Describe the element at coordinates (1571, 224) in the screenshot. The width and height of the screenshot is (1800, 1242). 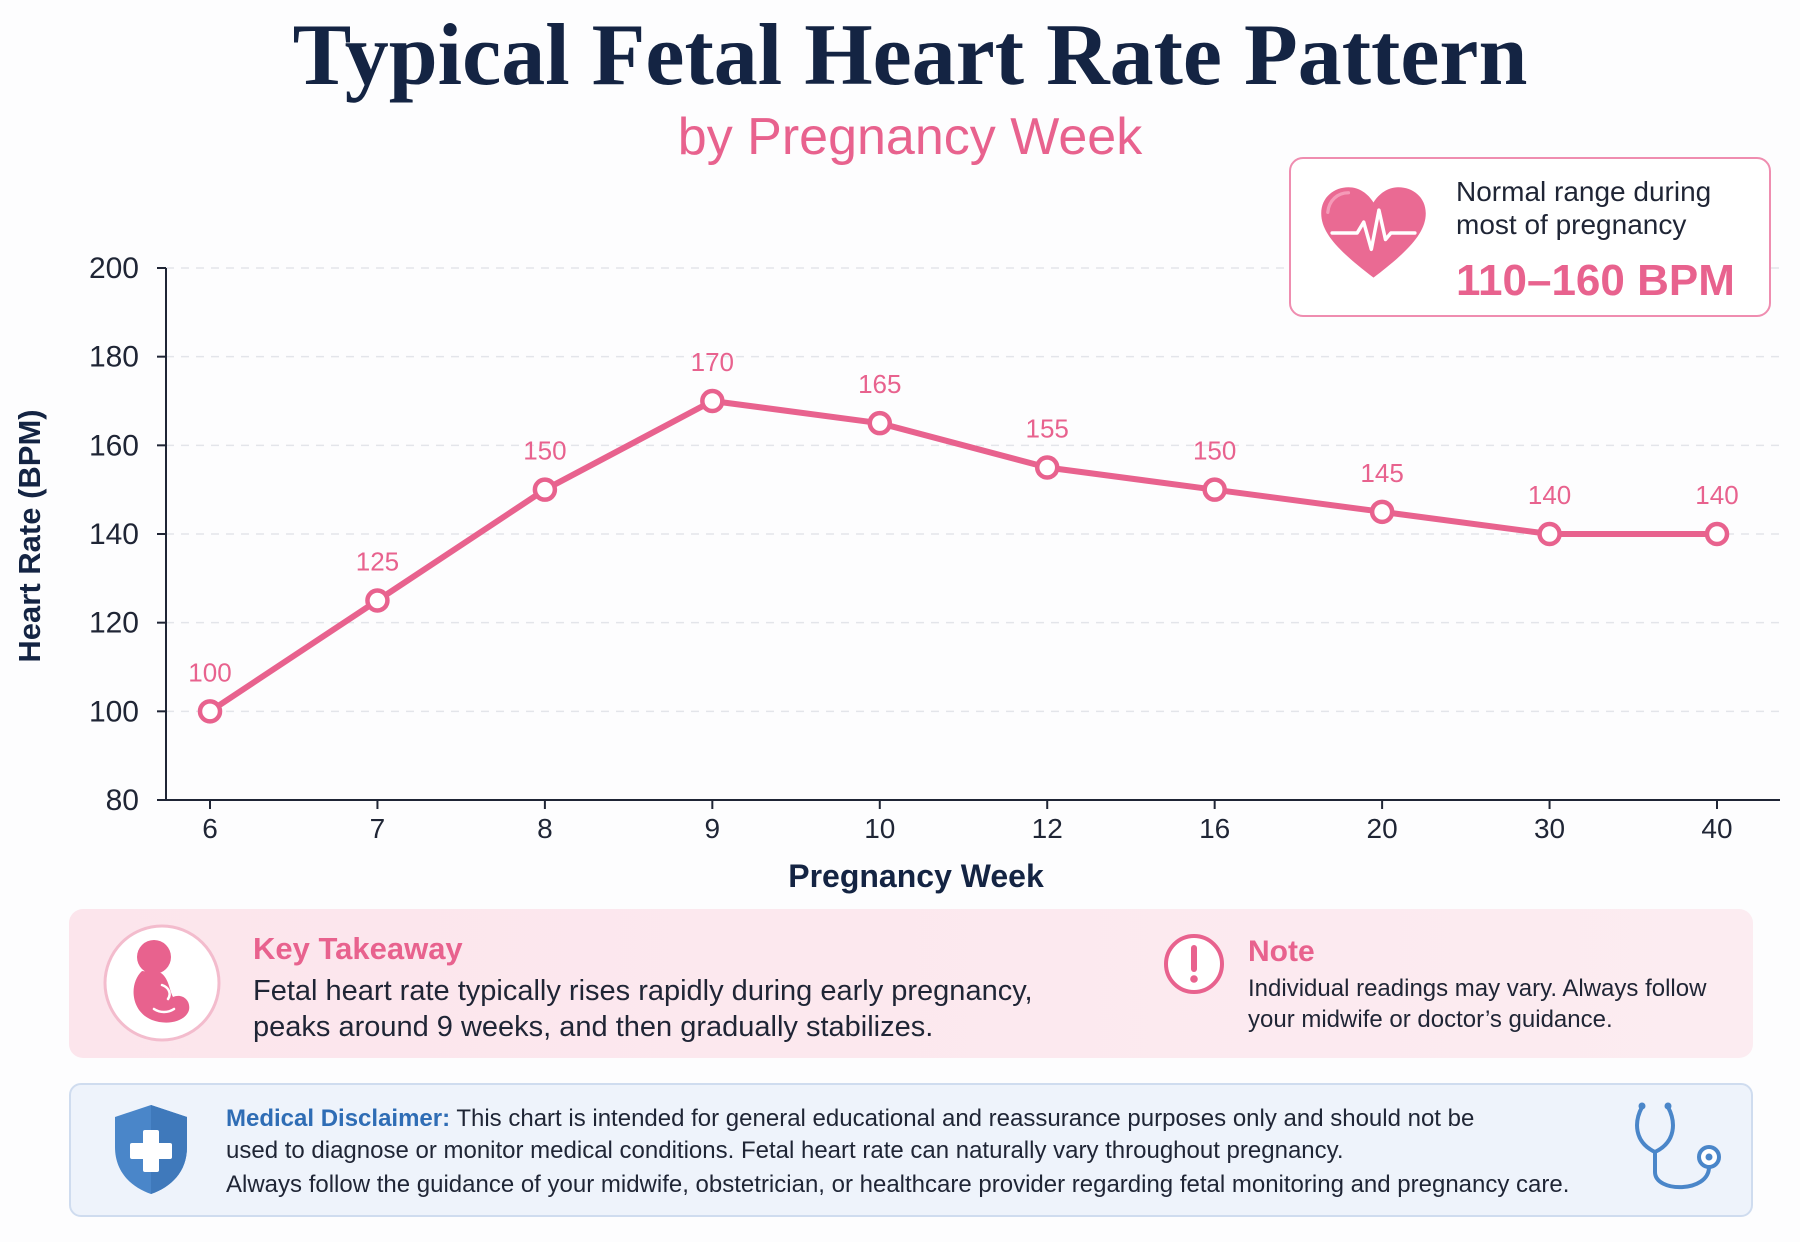
I see `callout-line-2: most of pregnancy` at that location.